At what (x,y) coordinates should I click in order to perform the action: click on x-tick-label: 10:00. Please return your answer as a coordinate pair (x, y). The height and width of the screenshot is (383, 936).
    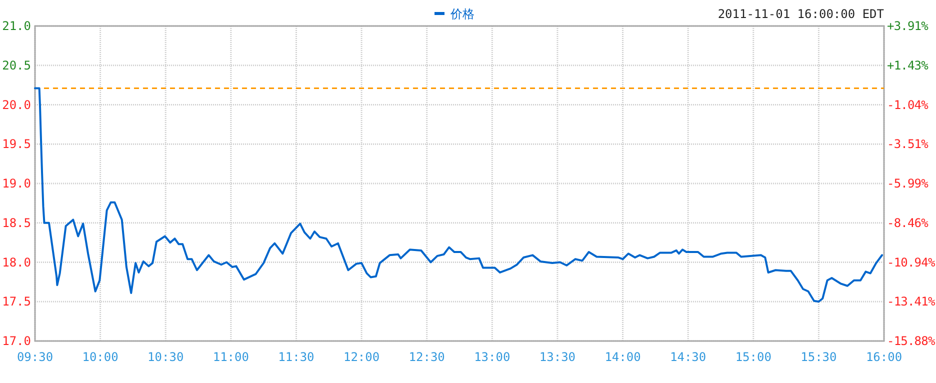
    Looking at the image, I should click on (100, 357).